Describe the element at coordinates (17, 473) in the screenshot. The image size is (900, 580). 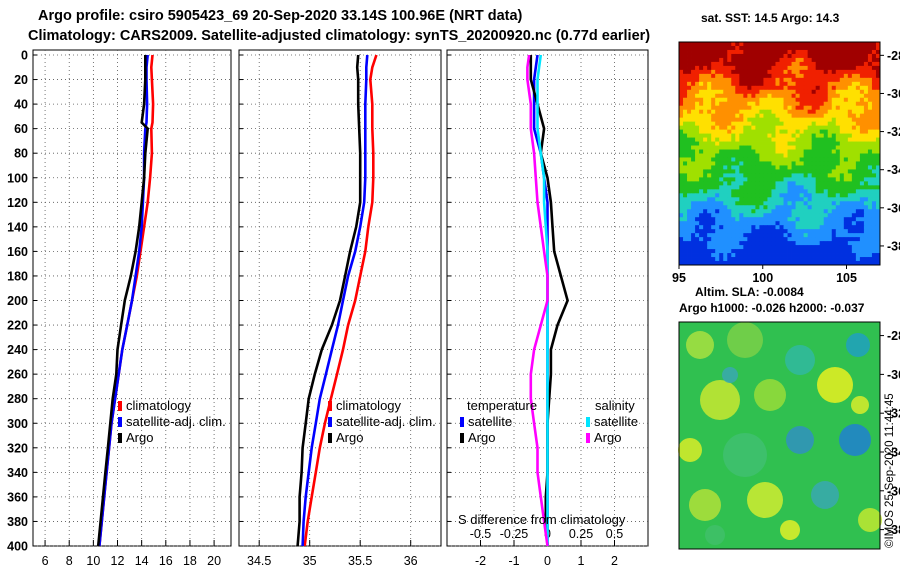
I see `depth-tick-label: 340` at that location.